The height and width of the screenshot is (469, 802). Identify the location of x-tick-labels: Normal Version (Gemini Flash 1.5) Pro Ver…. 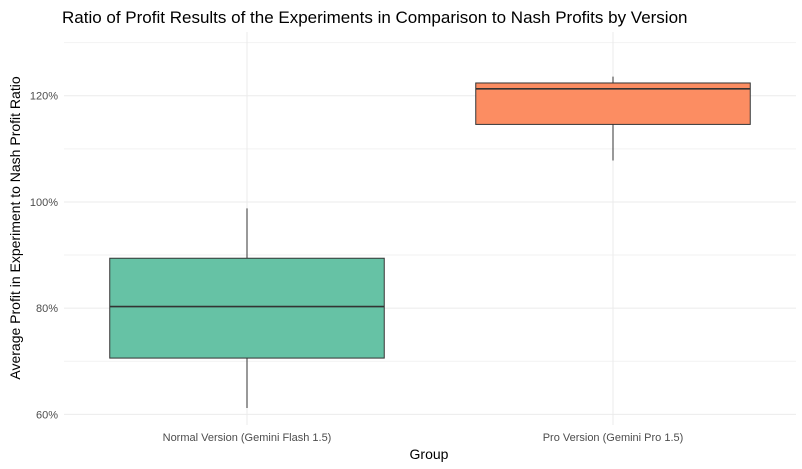
(423, 438).